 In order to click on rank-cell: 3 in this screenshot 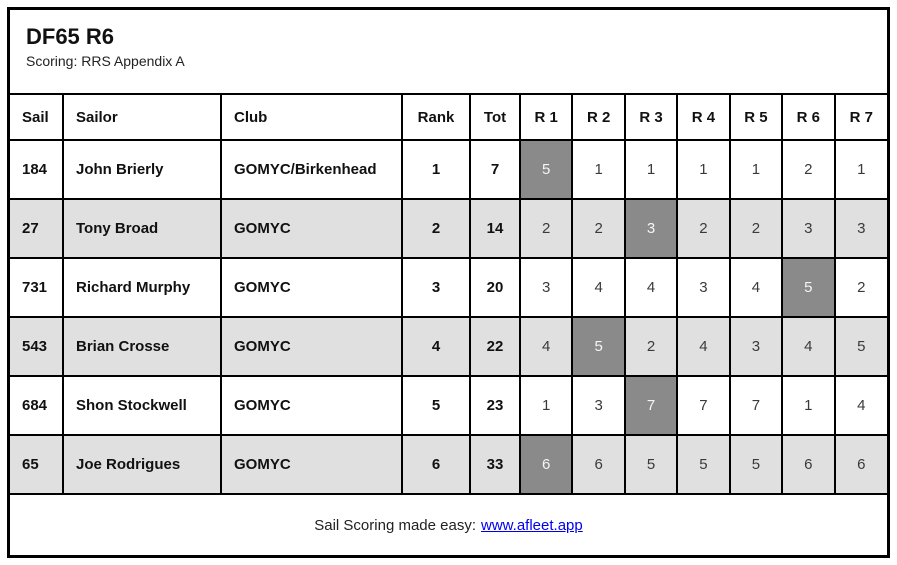, I will do `click(436, 287)`.